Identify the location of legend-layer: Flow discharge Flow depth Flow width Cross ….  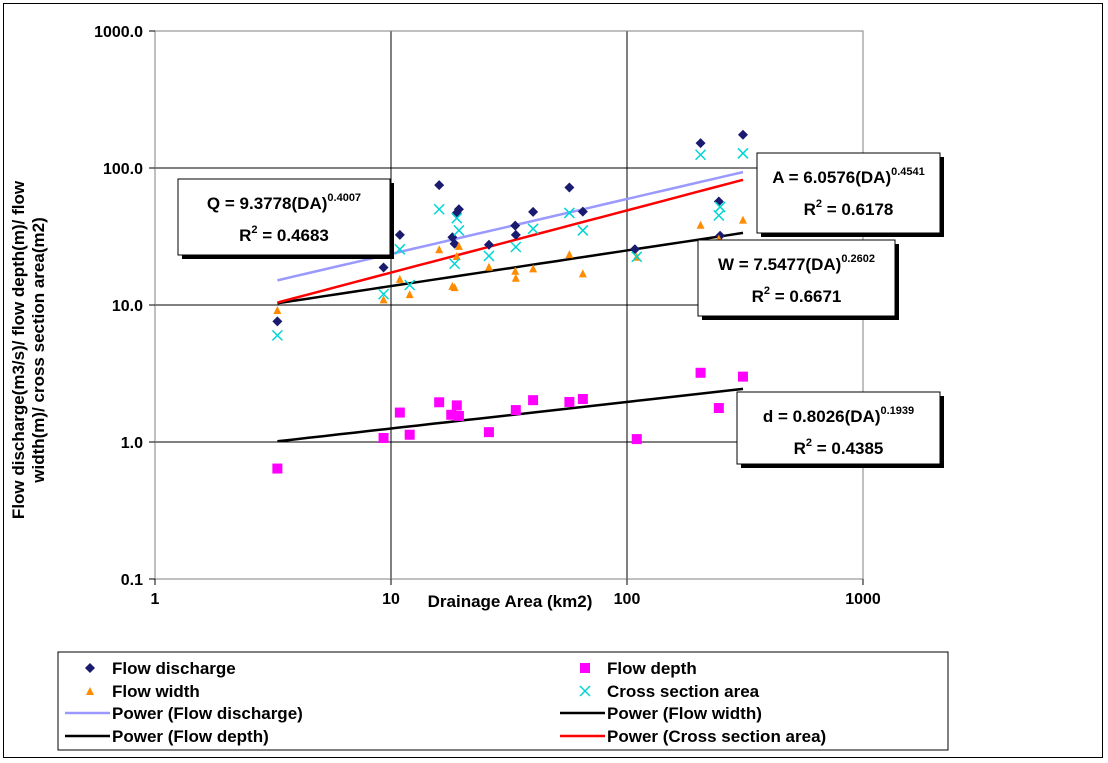
(503, 701).